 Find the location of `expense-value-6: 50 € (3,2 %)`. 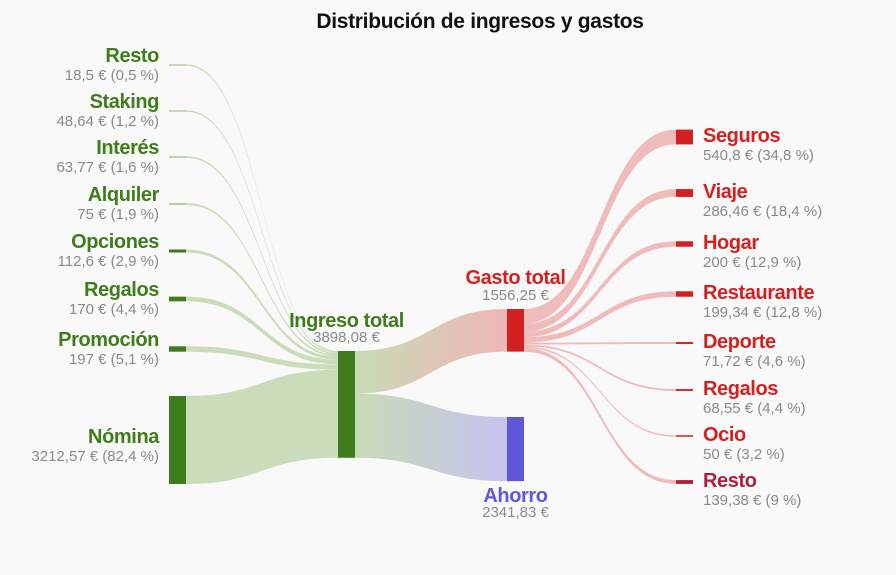

expense-value-6: 50 € (3,2 %) is located at coordinates (744, 454).